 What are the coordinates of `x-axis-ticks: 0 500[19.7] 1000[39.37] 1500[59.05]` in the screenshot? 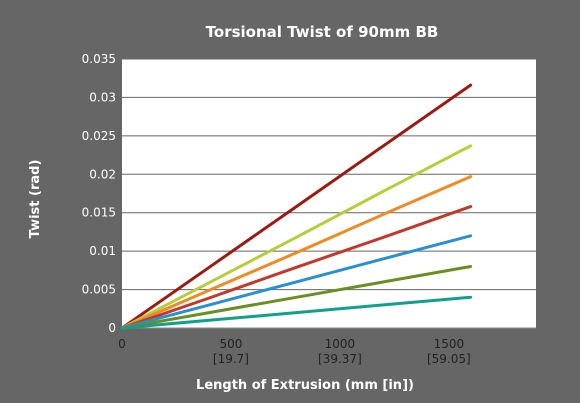 It's located at (294, 351).